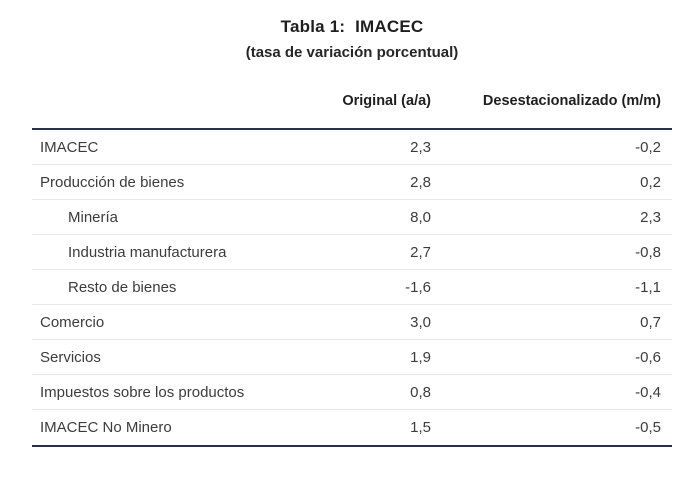  What do you see at coordinates (420, 322) in the screenshot?
I see `row-value-original: 3,0` at bounding box center [420, 322].